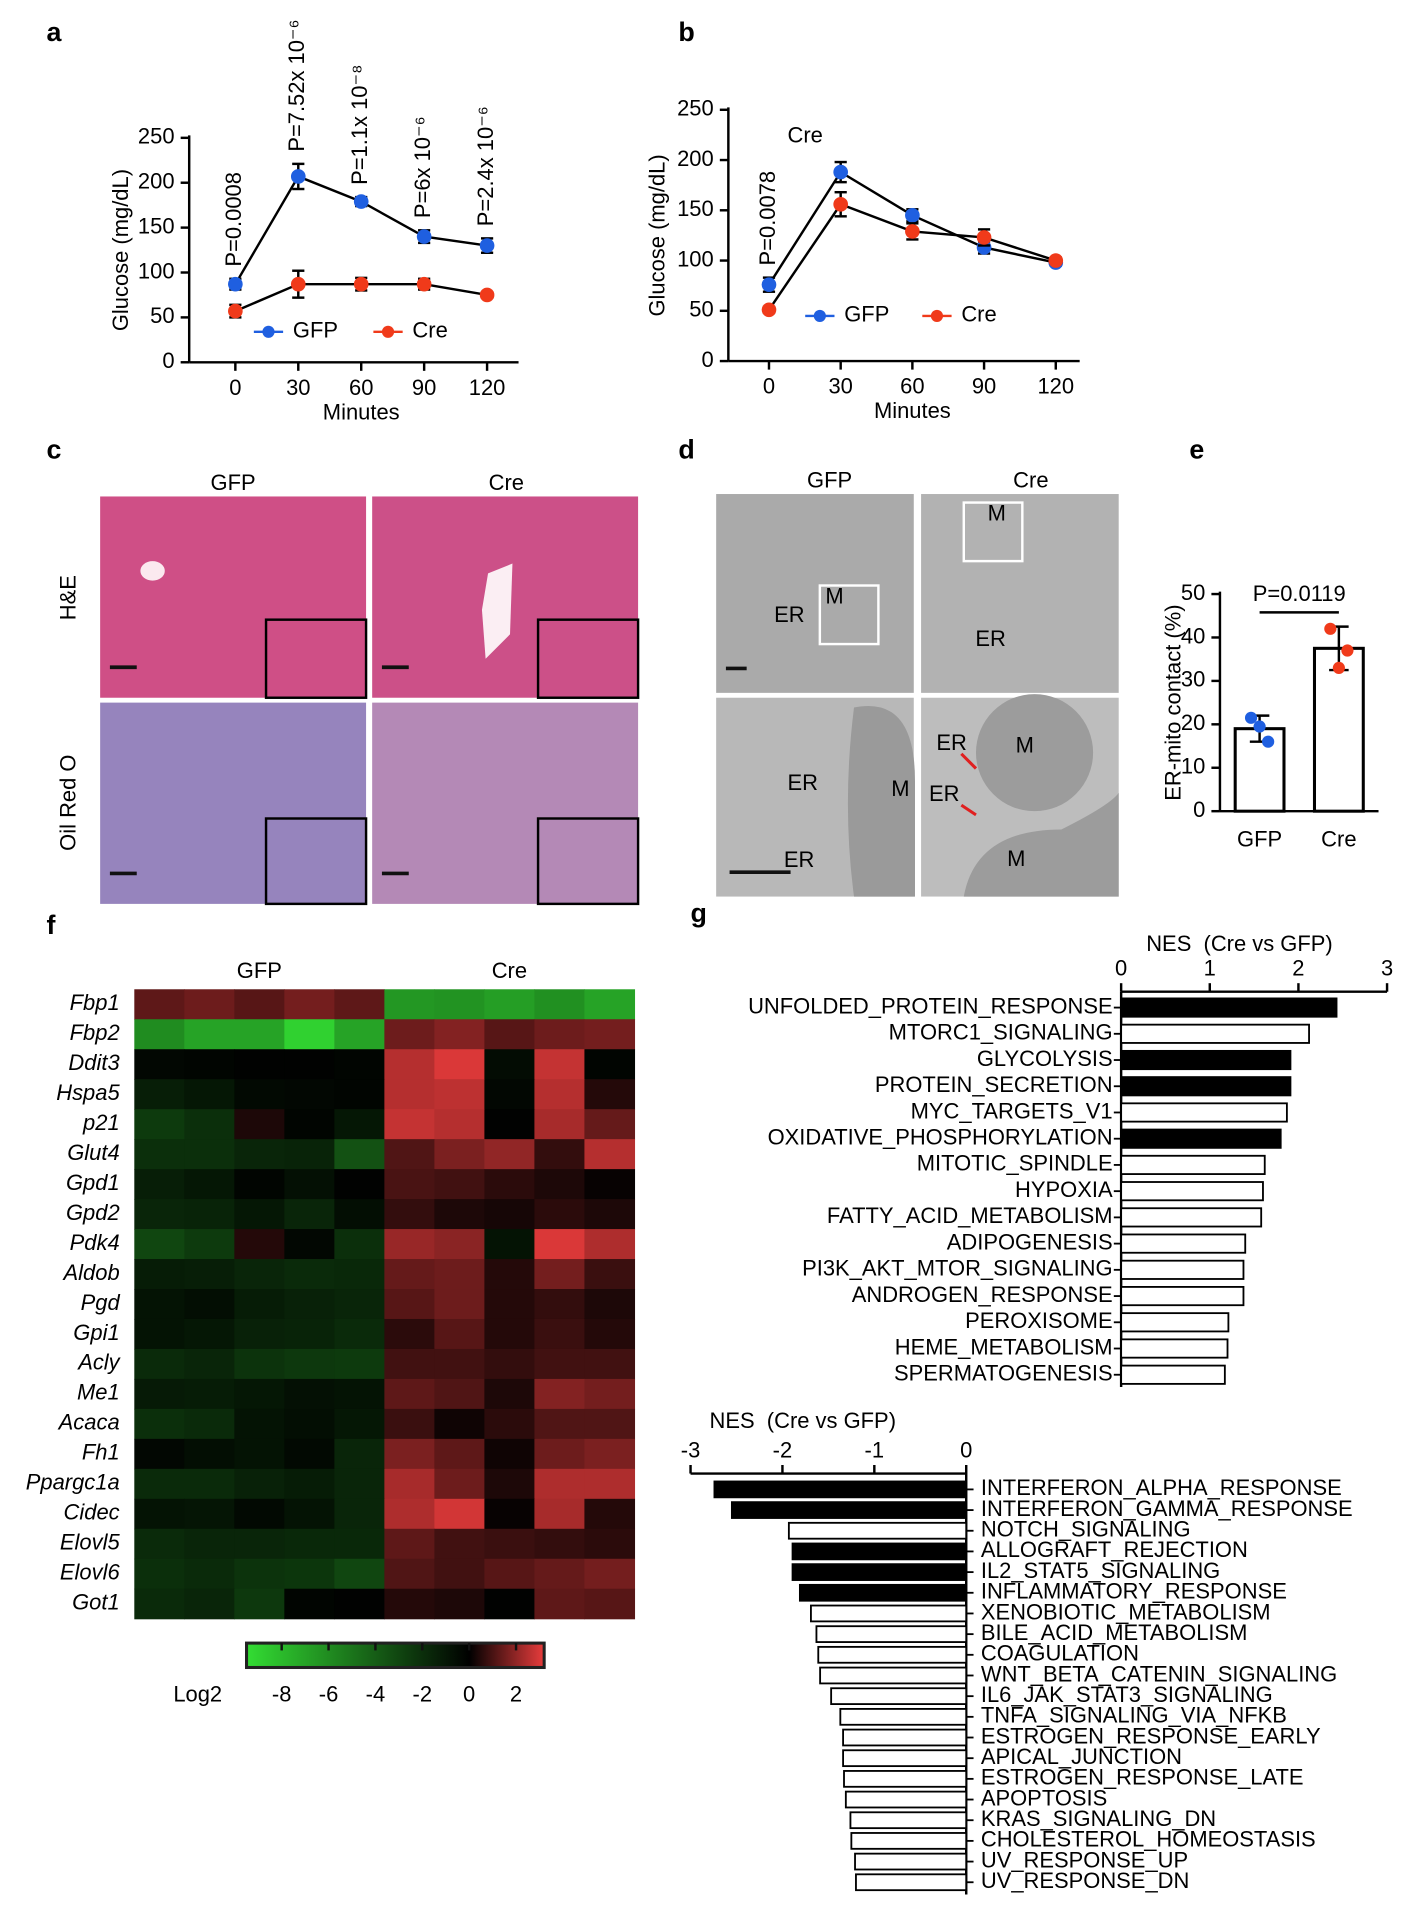  Describe the element at coordinates (657, 235) in the screenshot. I see `y-axis-label: Glucose (mg/dL)` at that location.